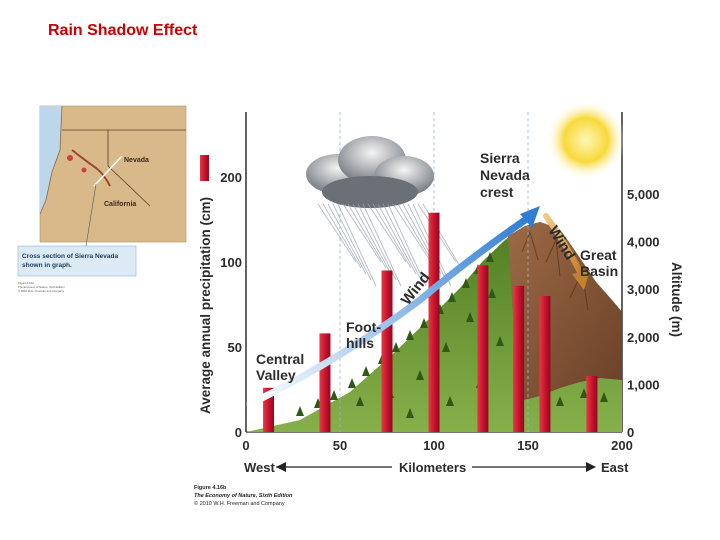 The height and width of the screenshot is (540, 720). What do you see at coordinates (528, 445) in the screenshot?
I see `x-tick-label: 150` at bounding box center [528, 445].